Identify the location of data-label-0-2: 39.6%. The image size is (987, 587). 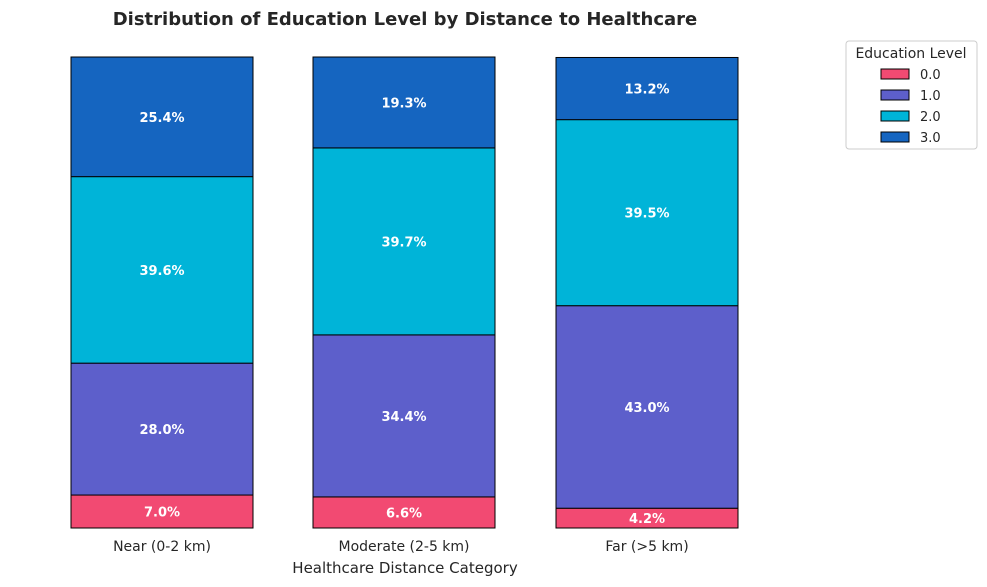
(161, 271).